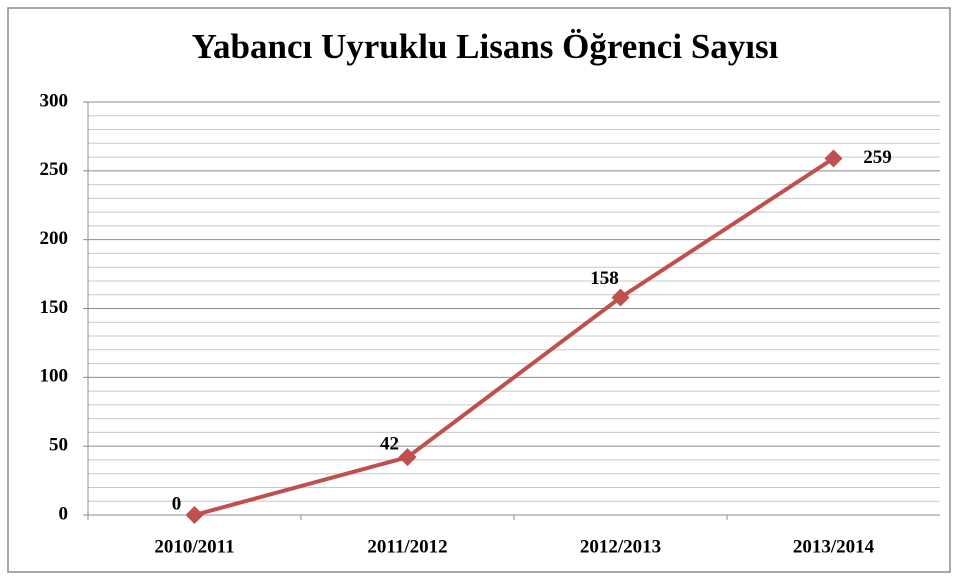 This screenshot has width=960, height=580. I want to click on x-tick-label: 2013/2014, so click(834, 546).